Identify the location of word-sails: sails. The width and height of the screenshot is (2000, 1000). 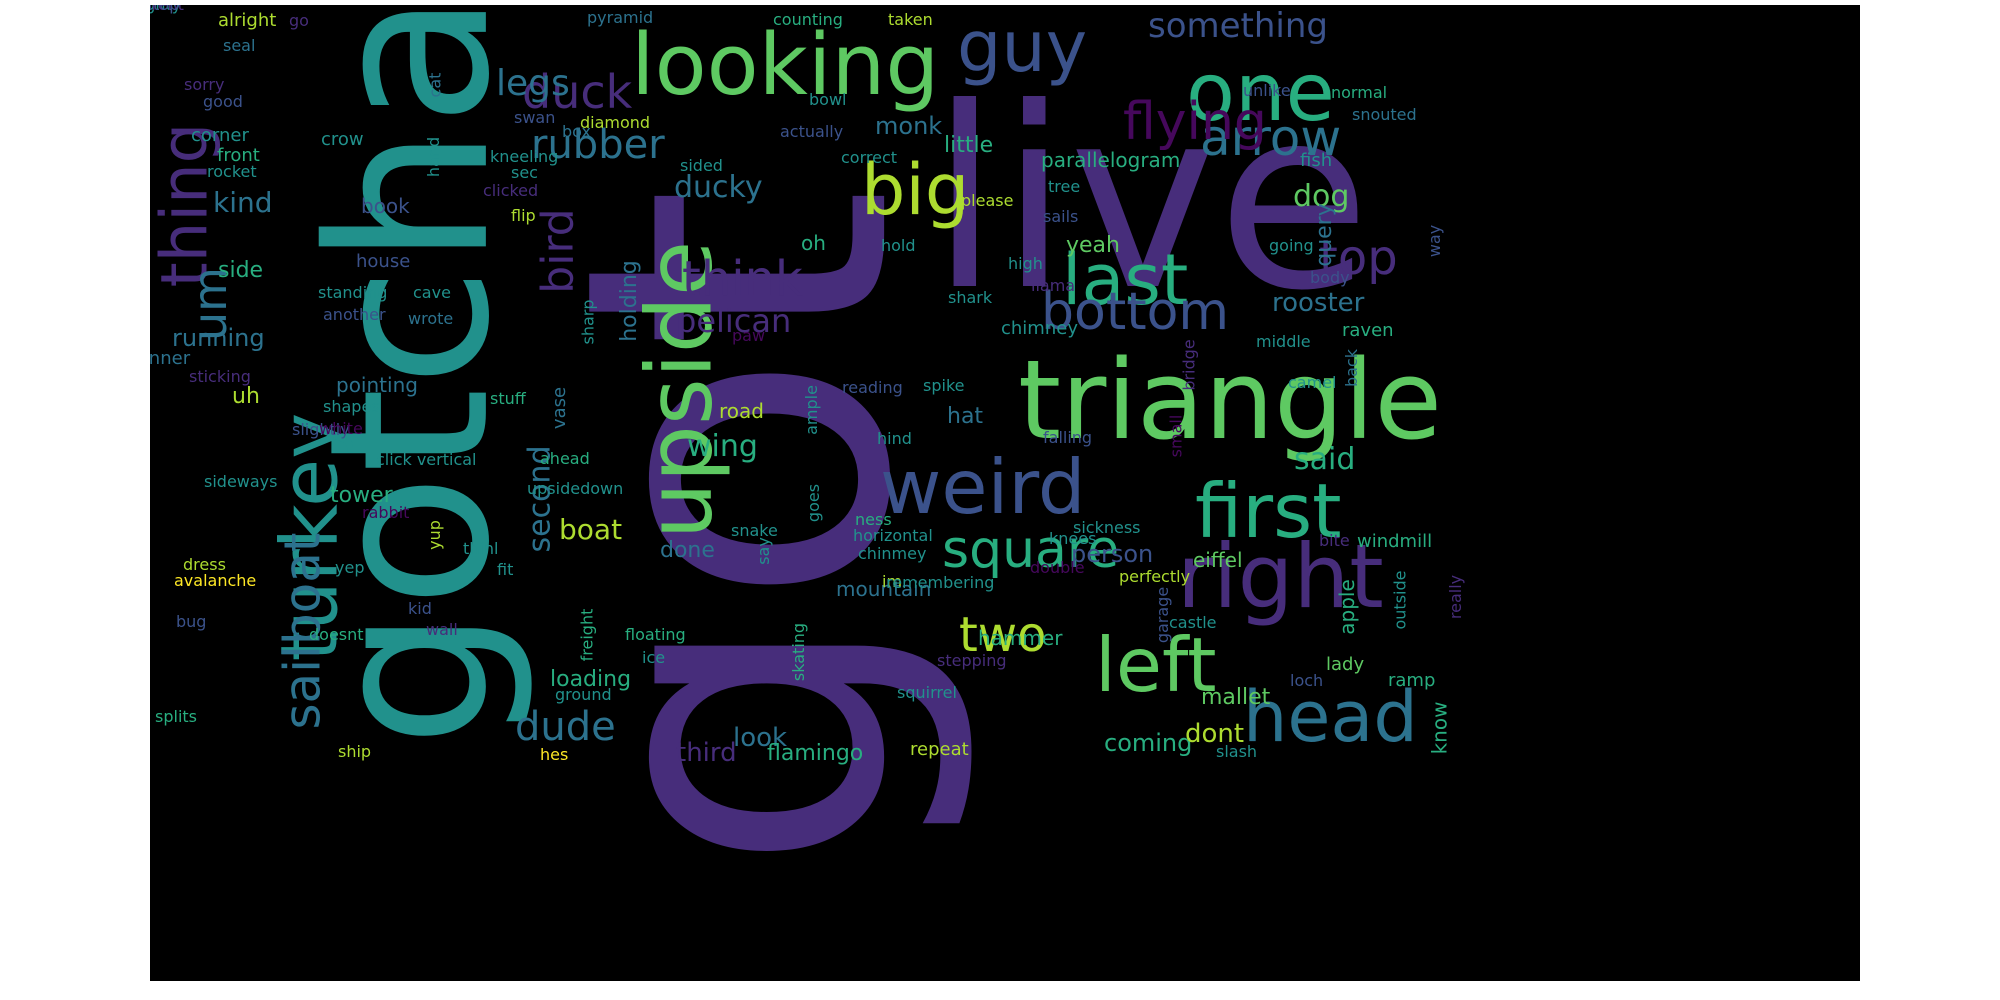
(1061, 216).